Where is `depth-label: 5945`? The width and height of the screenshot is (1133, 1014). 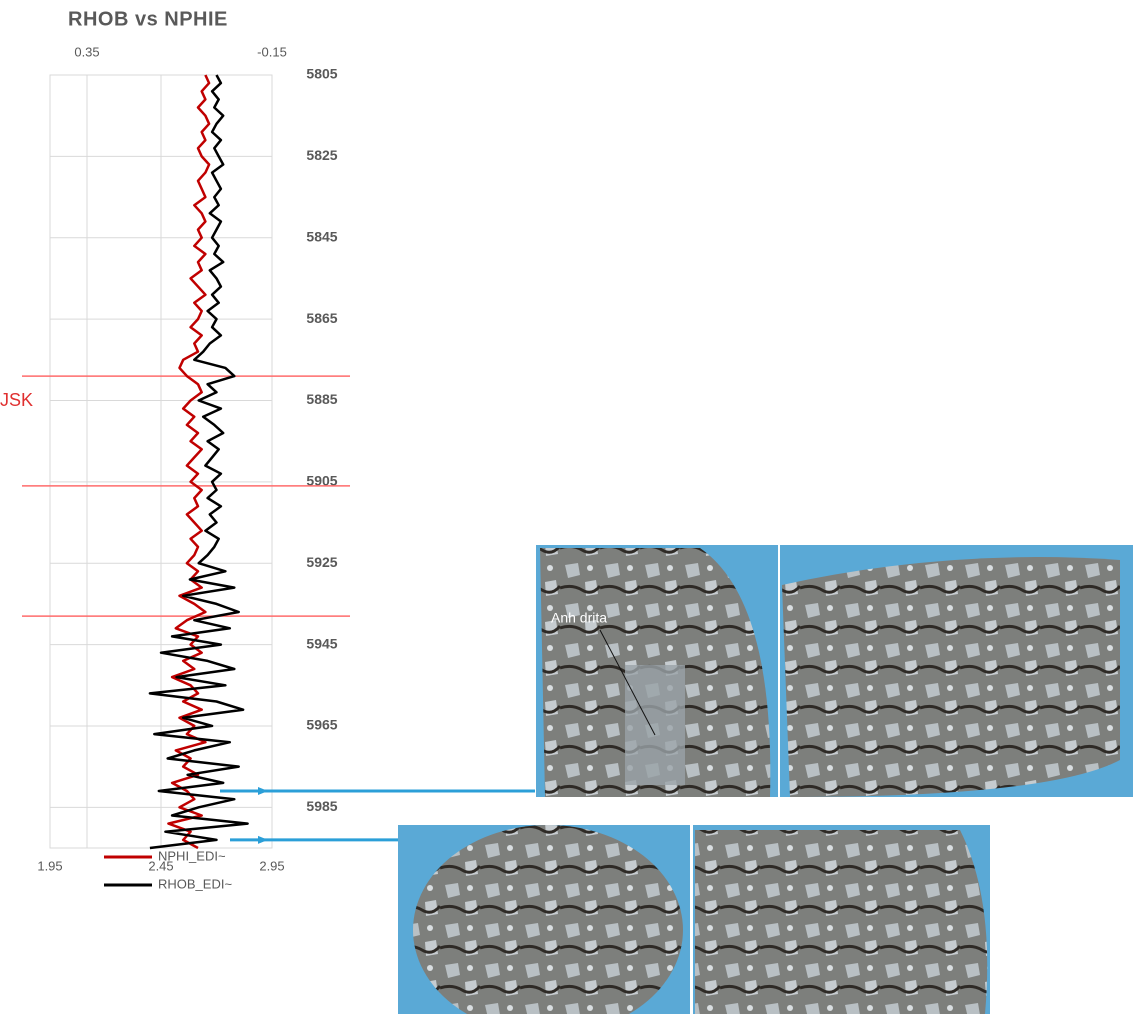 depth-label: 5945 is located at coordinates (321, 643).